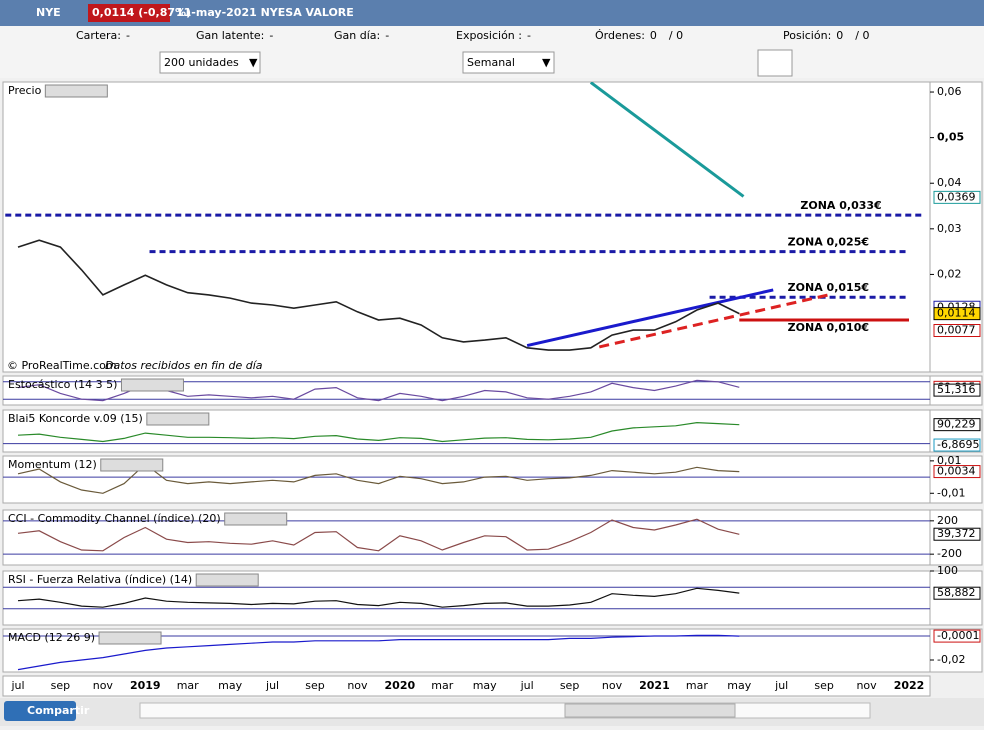  Describe the element at coordinates (400, 685) in the screenshot. I see `x-tick-label: 2020` at that location.